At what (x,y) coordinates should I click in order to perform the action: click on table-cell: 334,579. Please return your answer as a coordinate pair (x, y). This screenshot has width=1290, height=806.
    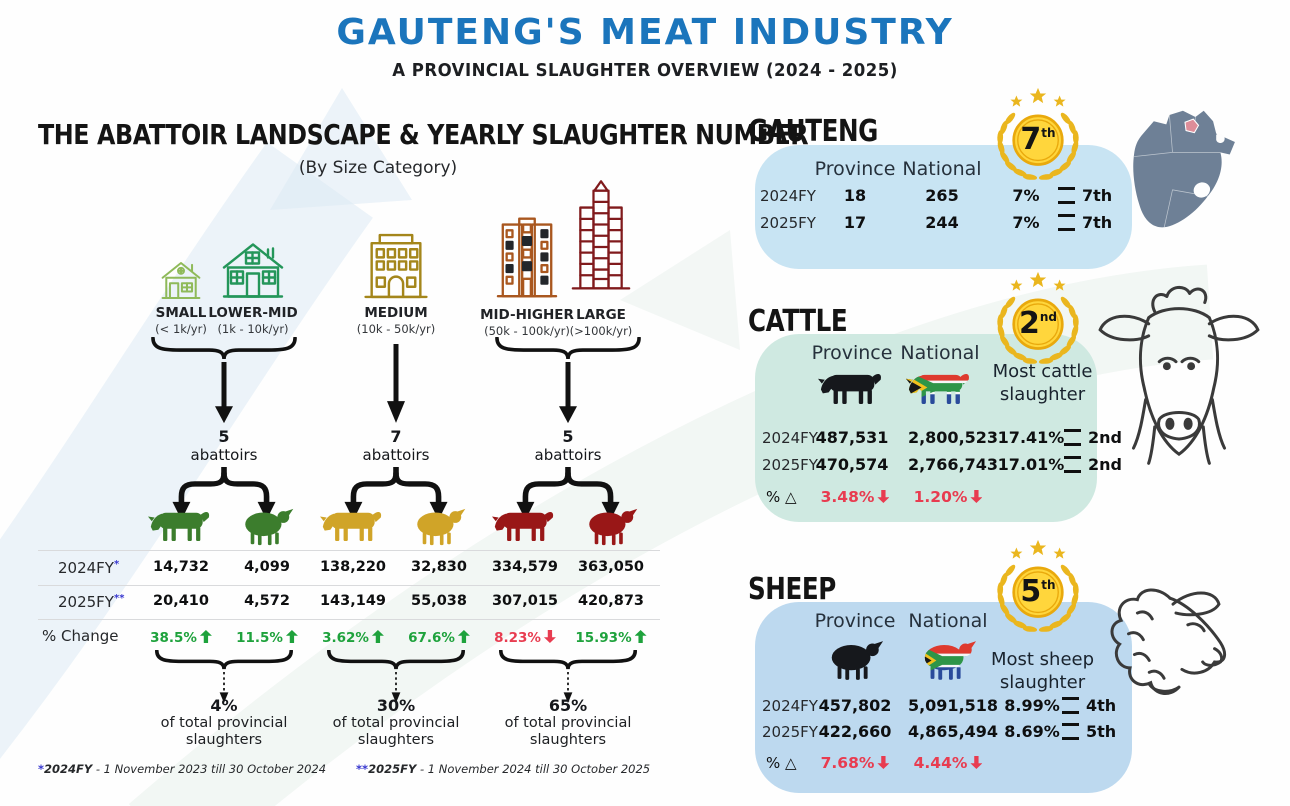
    Looking at the image, I should click on (525, 567).